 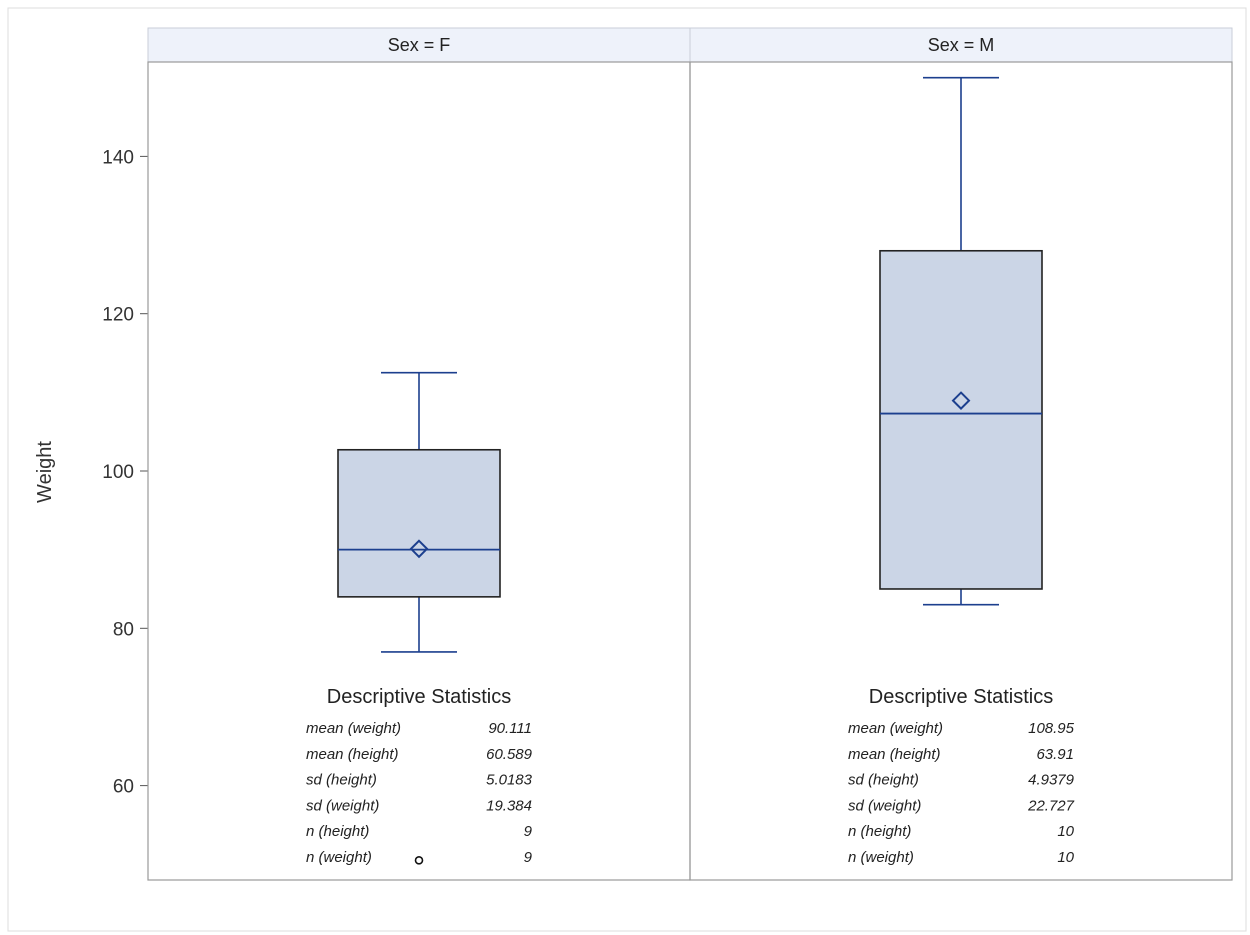 What do you see at coordinates (1051, 728) in the screenshot?
I see `stats-value: 108.95` at bounding box center [1051, 728].